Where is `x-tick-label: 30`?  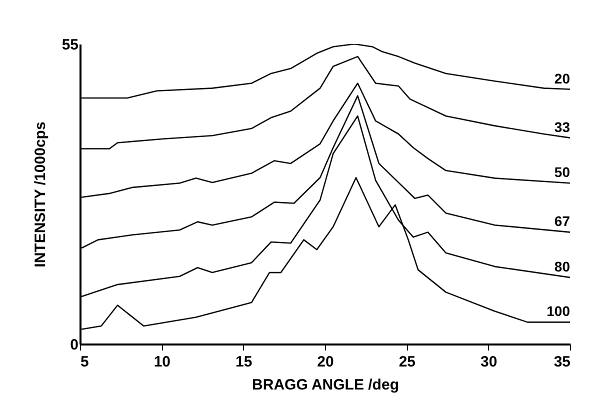
x-tick-label: 30 is located at coordinates (489, 362).